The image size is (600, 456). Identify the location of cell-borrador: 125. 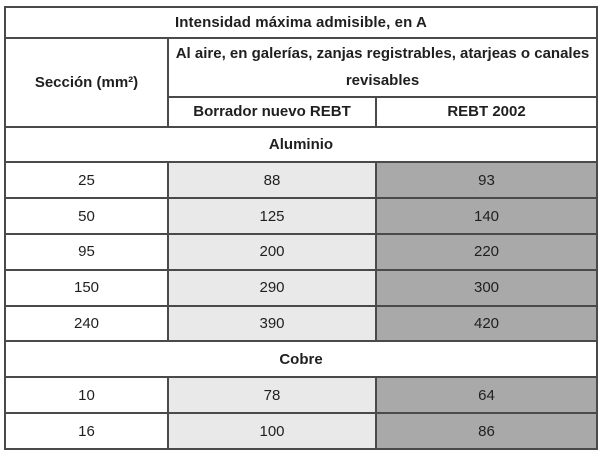
(272, 216).